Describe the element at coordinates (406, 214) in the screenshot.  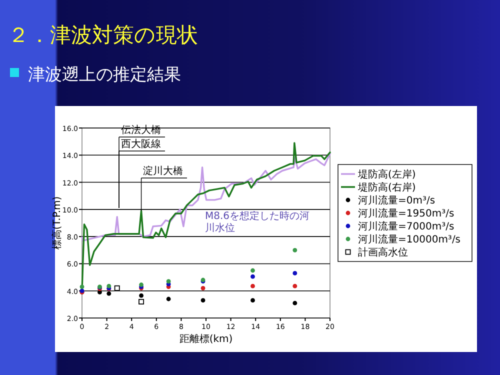
I see `legend-label: 河川流量=1950m³/s` at that location.